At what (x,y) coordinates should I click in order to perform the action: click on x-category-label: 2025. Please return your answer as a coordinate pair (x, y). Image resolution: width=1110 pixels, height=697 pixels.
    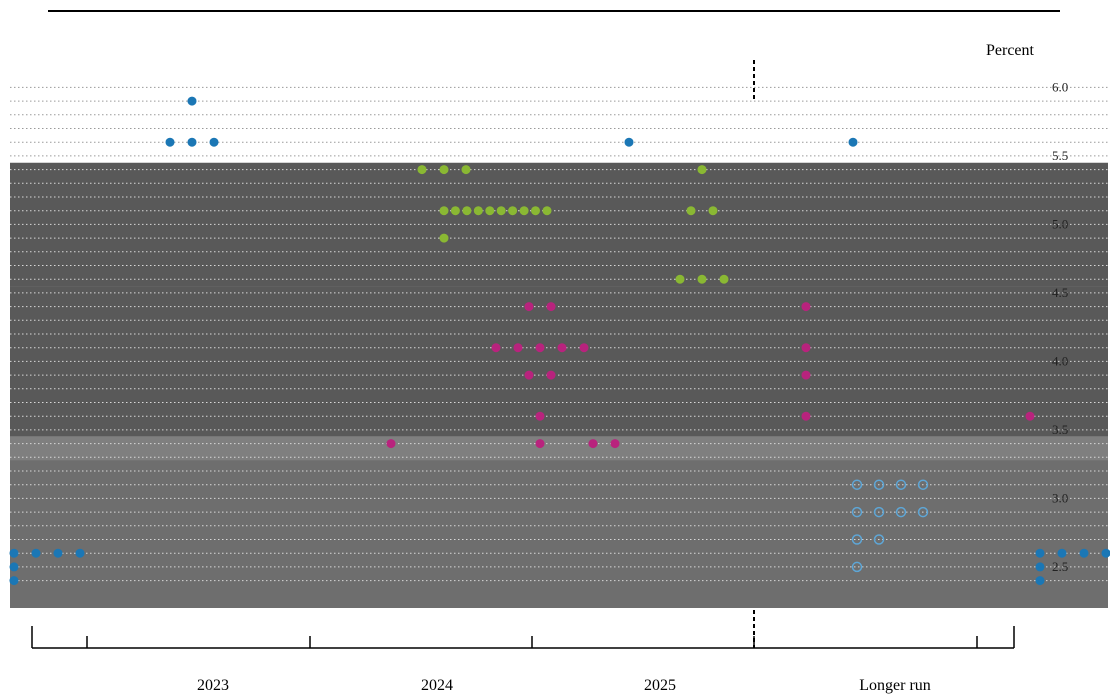
    Looking at the image, I should click on (660, 685).